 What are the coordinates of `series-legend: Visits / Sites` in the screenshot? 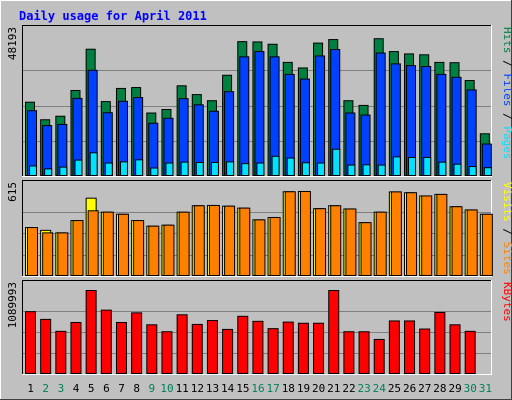 It's located at (506, 228).